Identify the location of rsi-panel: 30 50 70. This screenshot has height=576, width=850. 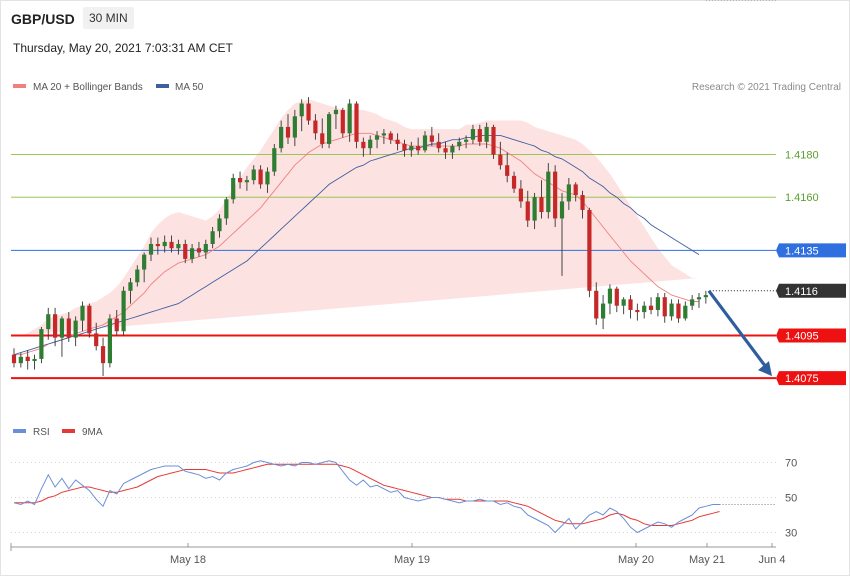
(404, 499).